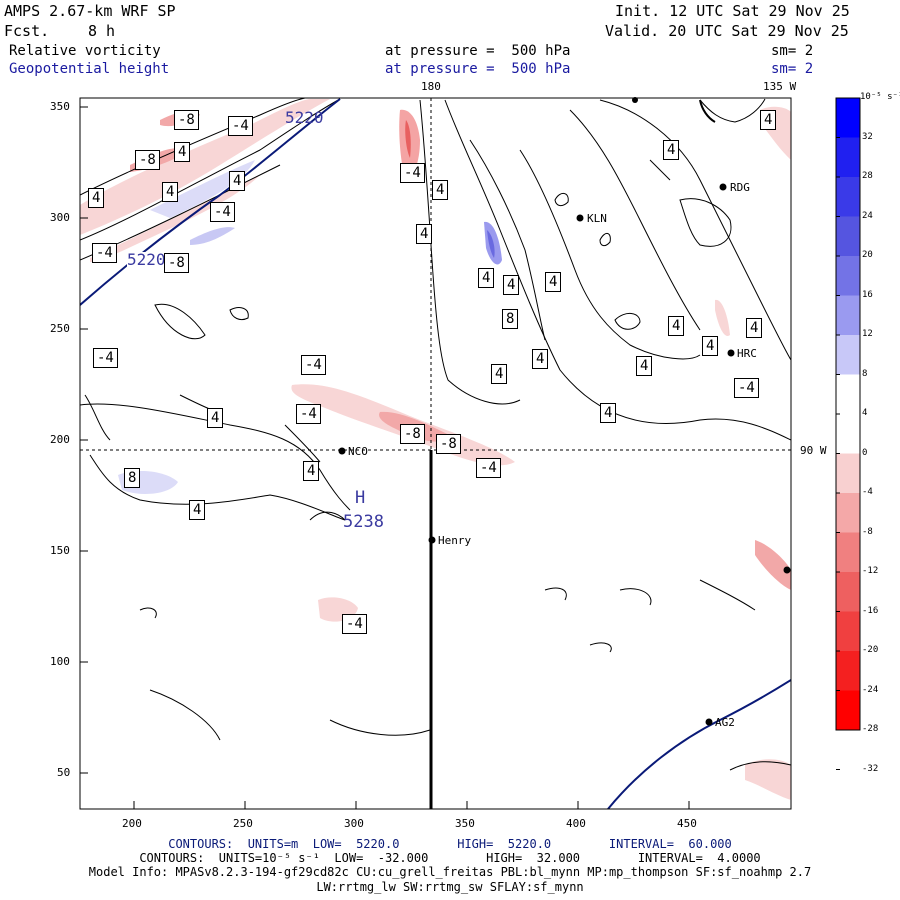 The image size is (900, 900). Describe the element at coordinates (64, 772) in the screenshot. I see `y-tick-label: 50` at that location.